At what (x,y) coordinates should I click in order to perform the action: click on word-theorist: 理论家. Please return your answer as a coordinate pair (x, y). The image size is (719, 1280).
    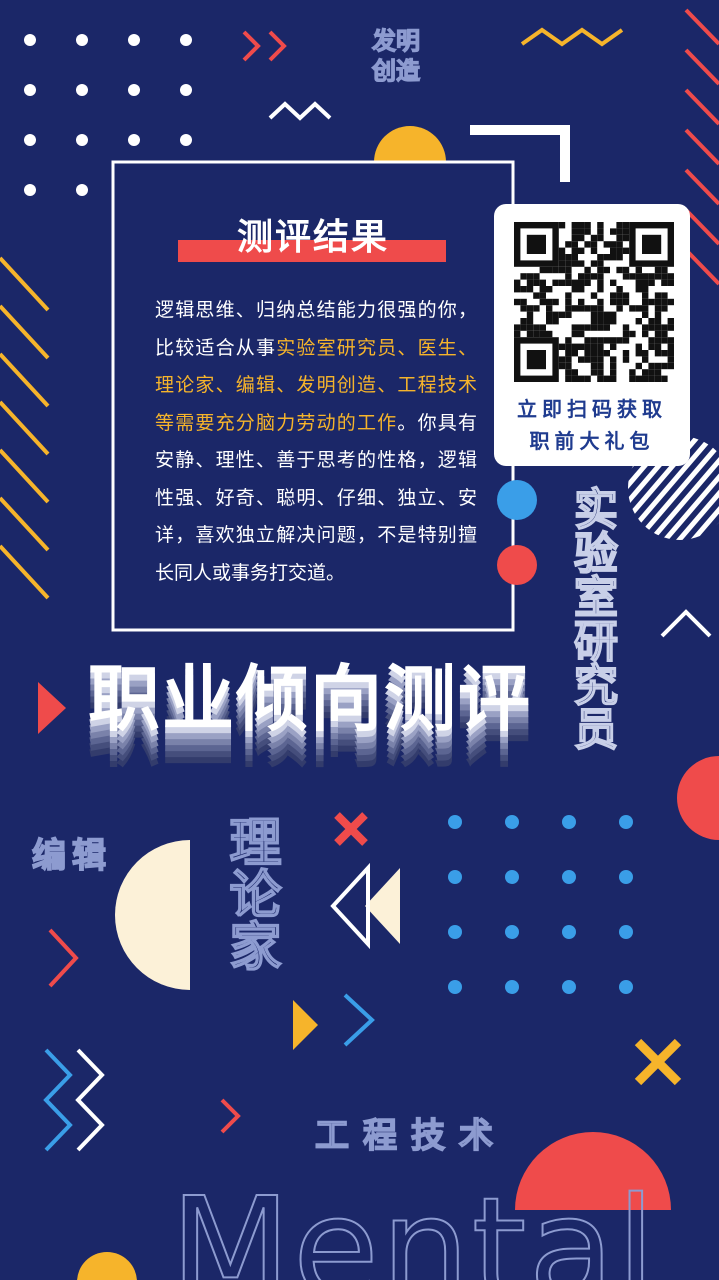
    Looking at the image, I should click on (250, 893).